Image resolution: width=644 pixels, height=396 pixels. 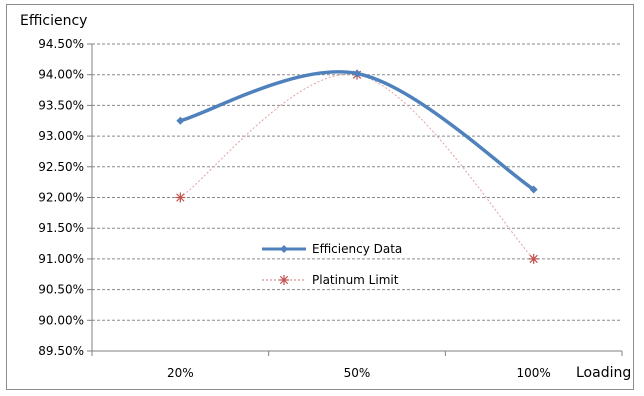 What do you see at coordinates (61, 198) in the screenshot?
I see `y-tick-label: 92.00%` at bounding box center [61, 198].